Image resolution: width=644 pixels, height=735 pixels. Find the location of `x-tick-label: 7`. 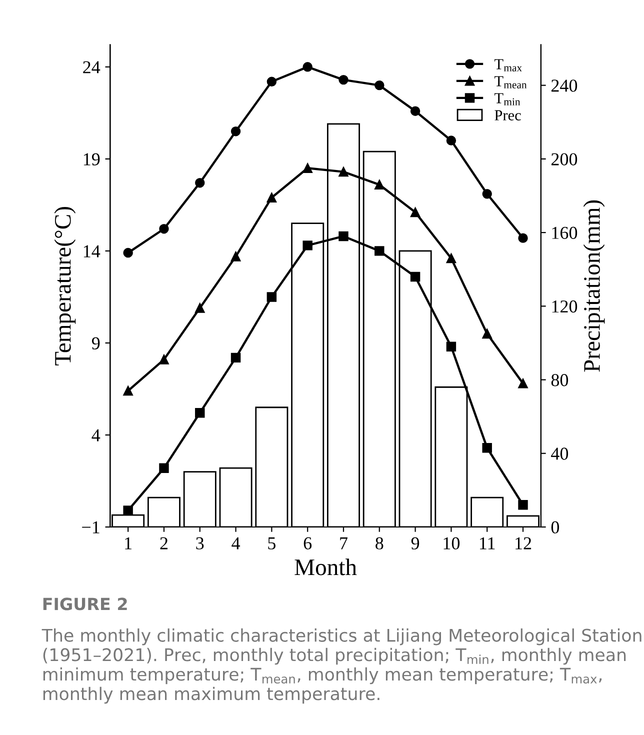

x-tick-label: 7 is located at coordinates (344, 543).